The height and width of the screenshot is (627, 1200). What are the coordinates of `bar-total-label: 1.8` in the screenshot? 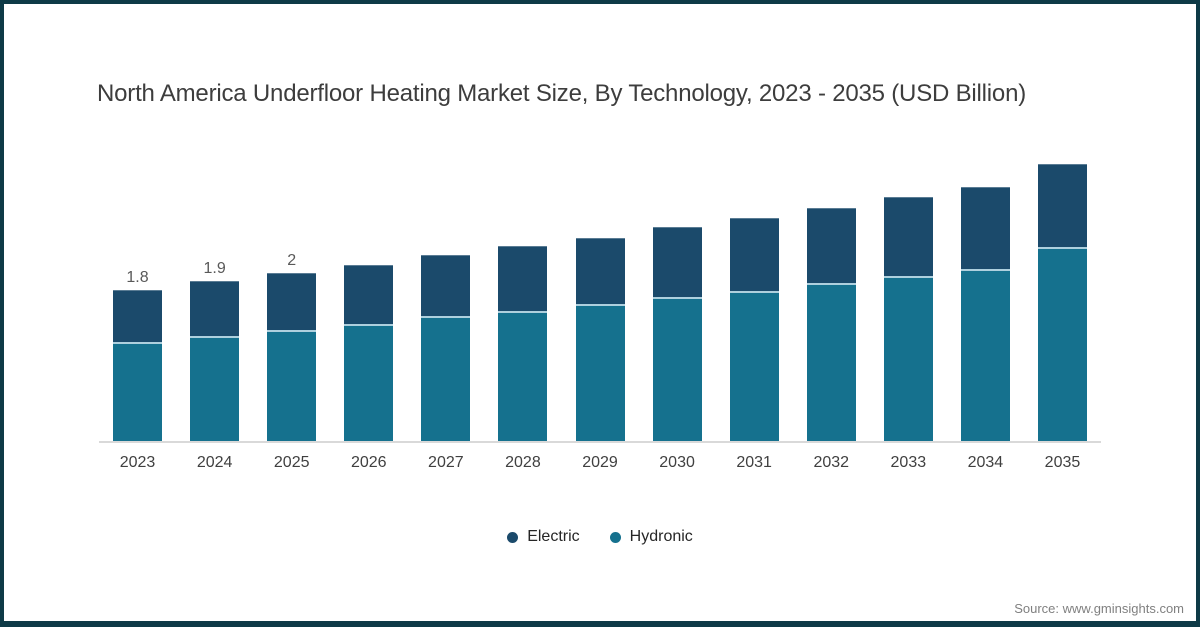 It's located at (137, 277).